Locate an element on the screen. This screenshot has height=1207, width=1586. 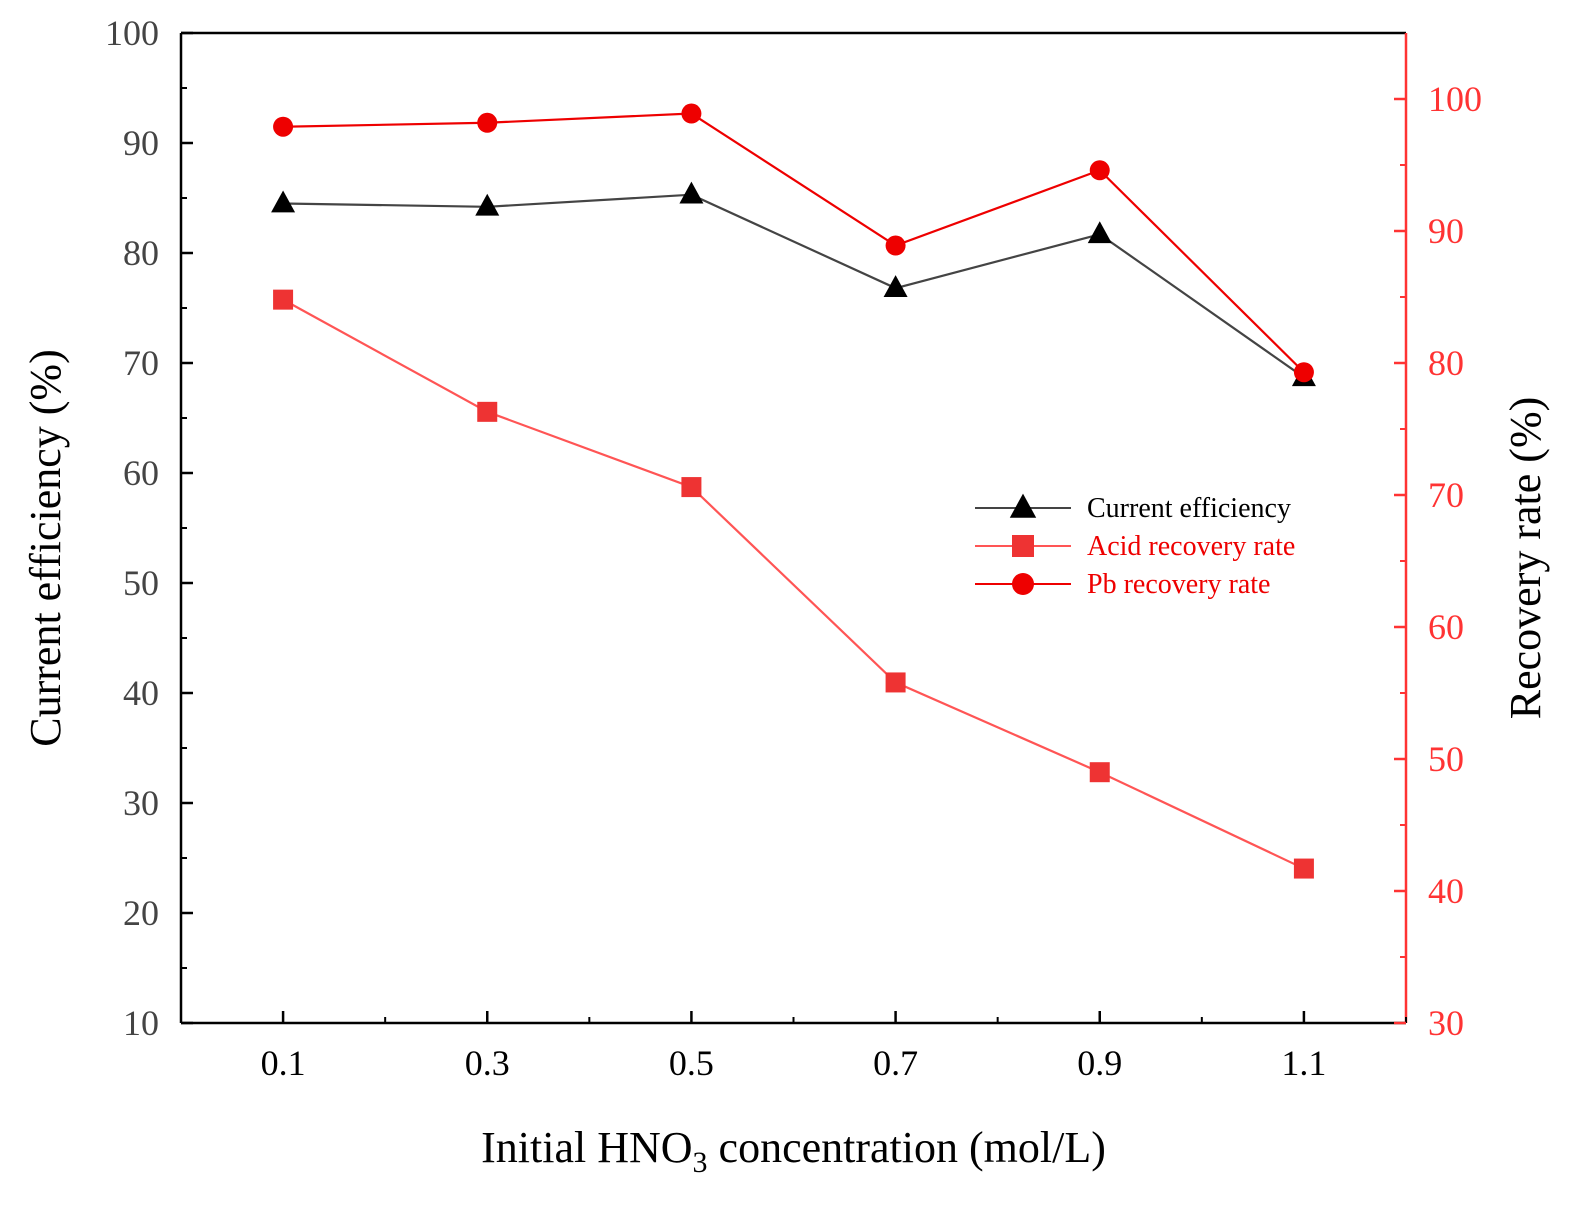
x-tick-label: 0.1 is located at coordinates (283, 1063).